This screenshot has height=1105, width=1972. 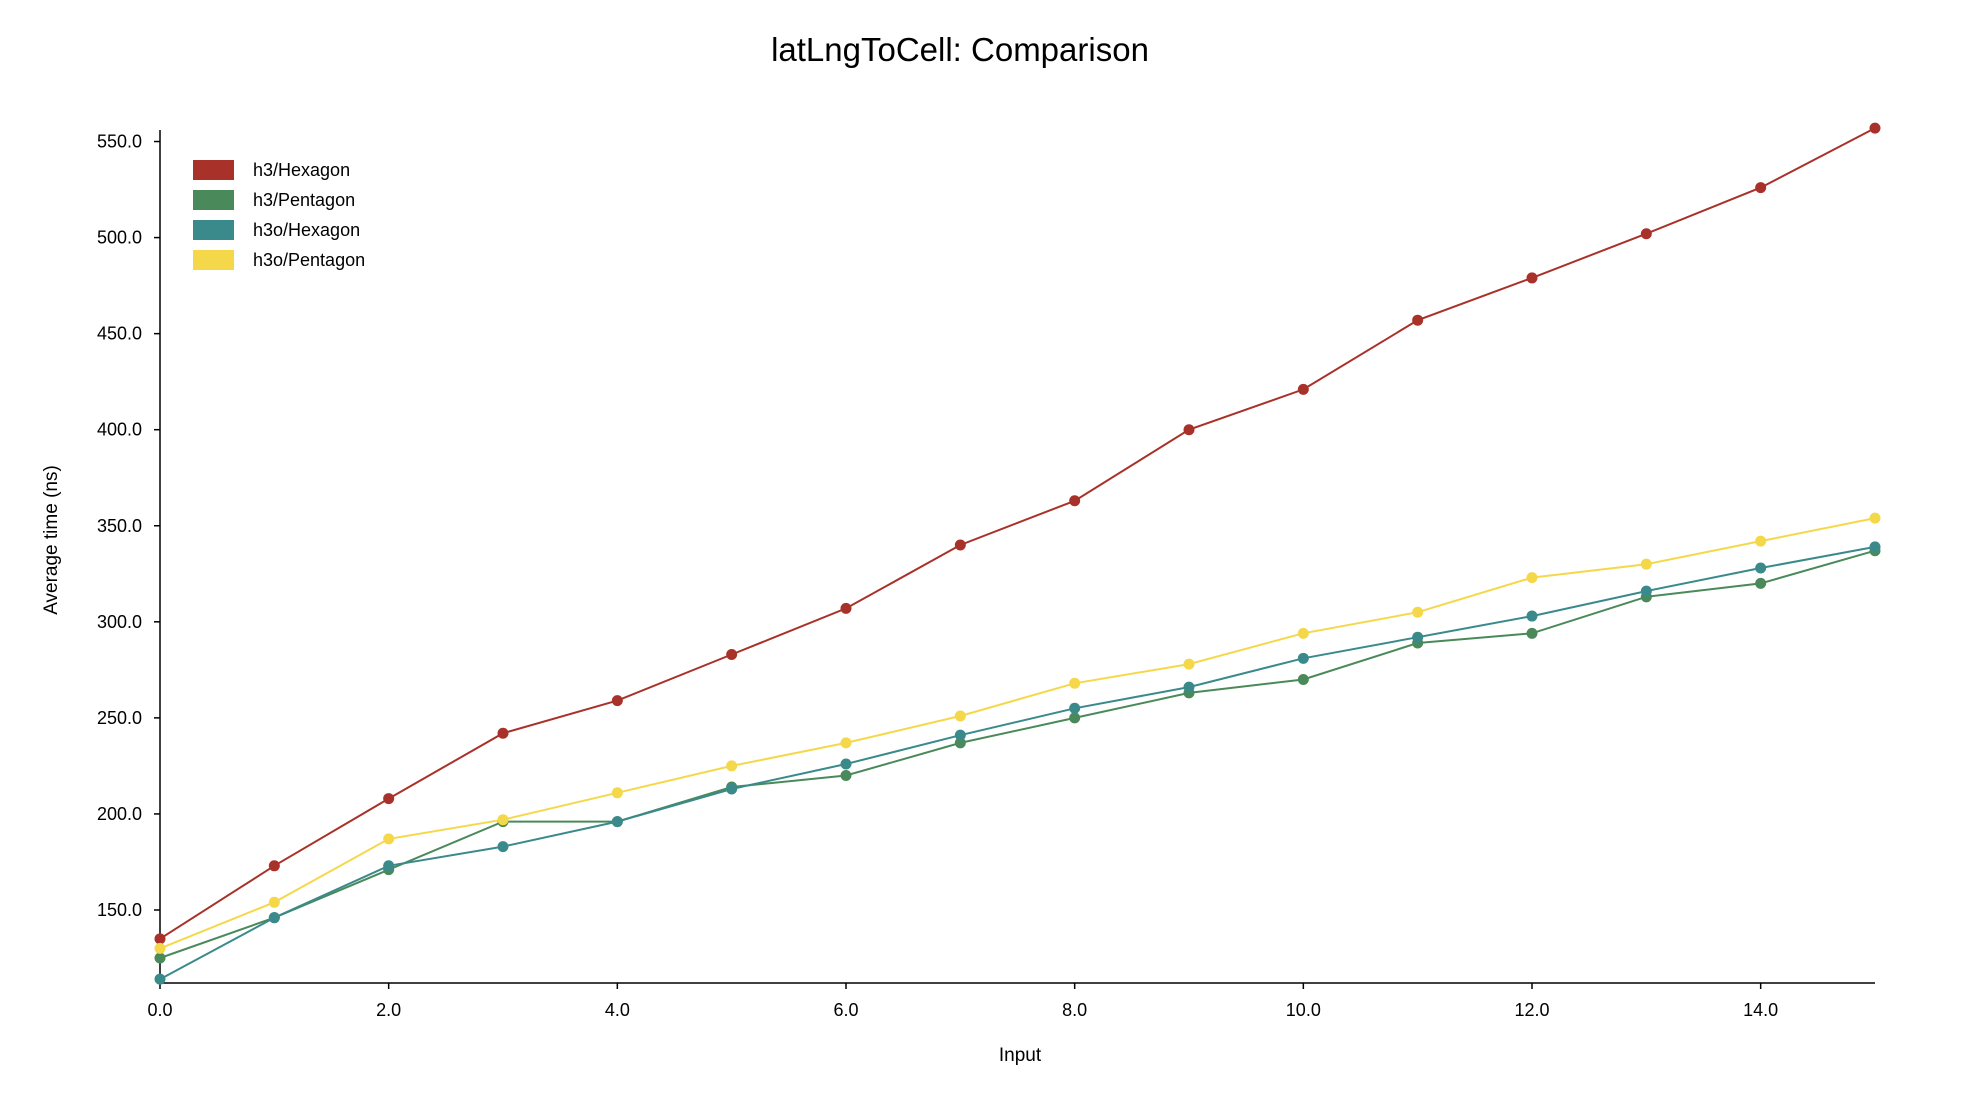 I want to click on x-tick-label: 2.0, so click(x=388, y=1010).